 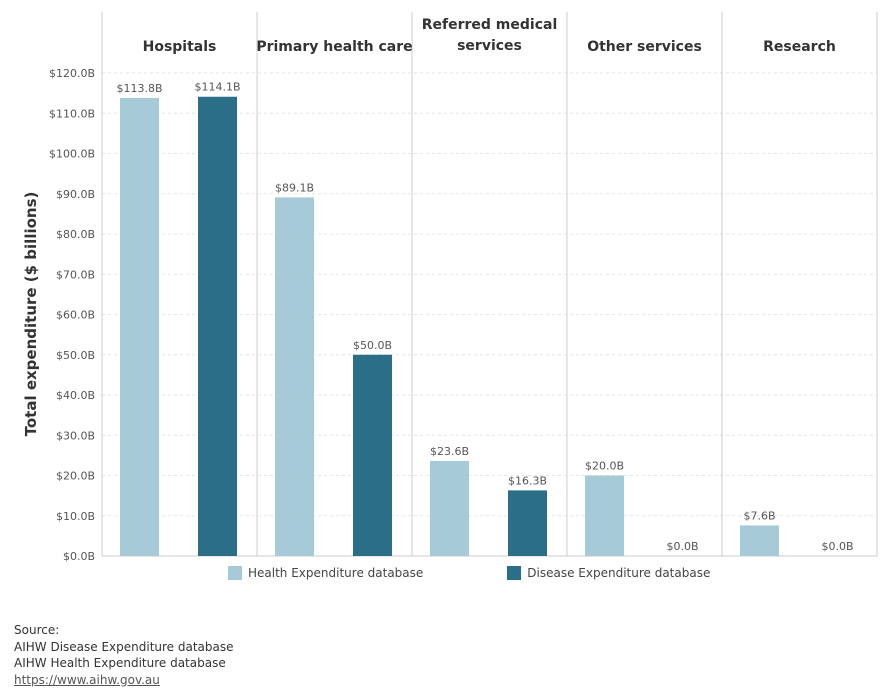 What do you see at coordinates (72, 73) in the screenshot?
I see `y-tick-label: $120.0B` at bounding box center [72, 73].